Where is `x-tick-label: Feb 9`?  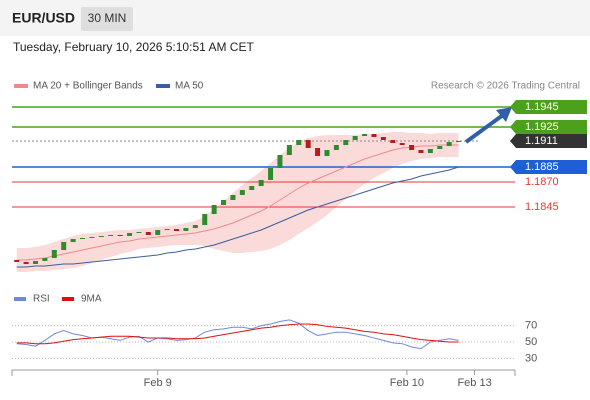
x-tick-label: Feb 9 is located at coordinates (158, 383).